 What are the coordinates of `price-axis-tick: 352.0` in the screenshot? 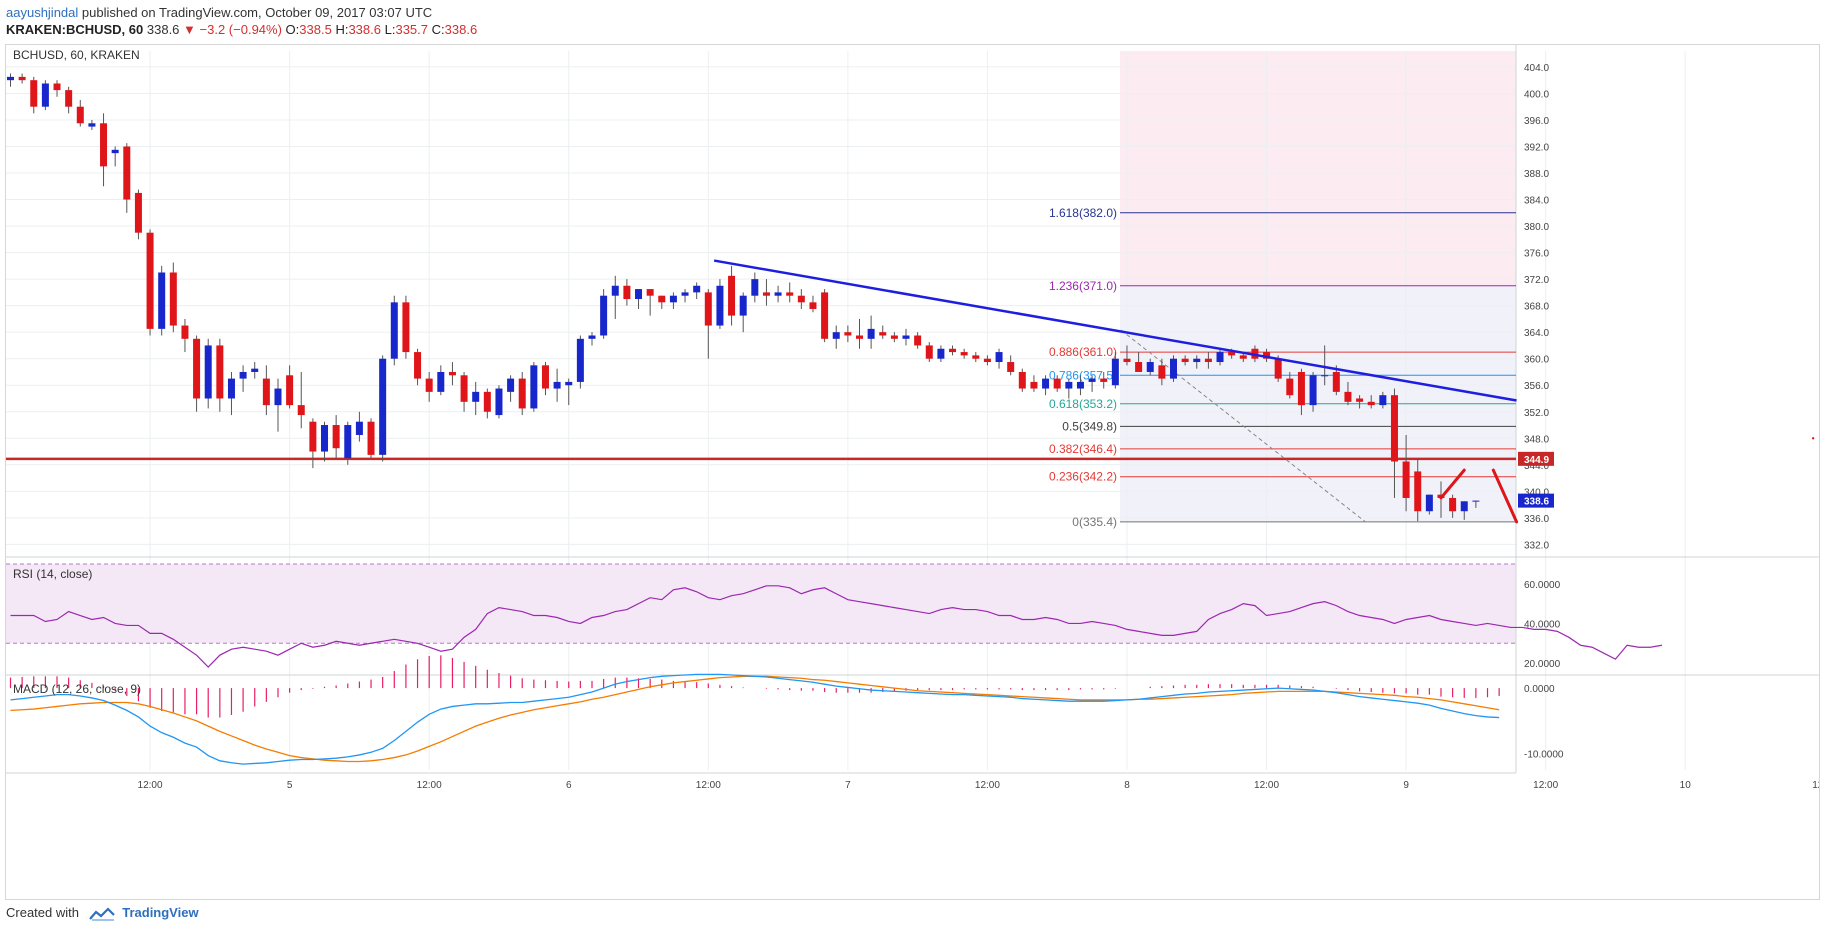 It's located at (1536, 413).